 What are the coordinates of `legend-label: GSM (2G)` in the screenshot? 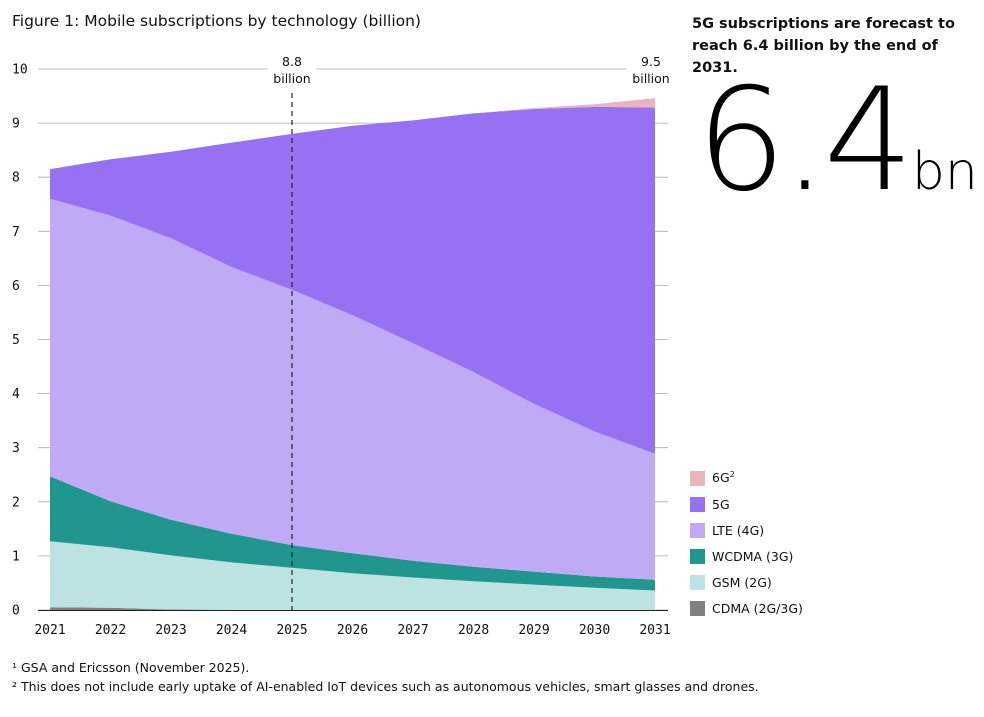 It's located at (742, 582).